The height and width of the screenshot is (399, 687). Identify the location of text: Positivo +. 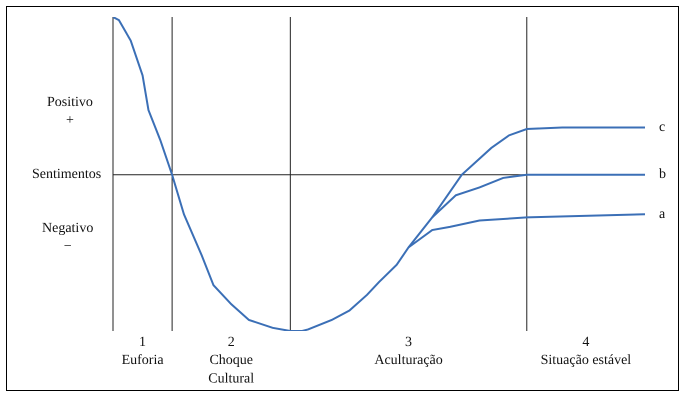
(70, 111).